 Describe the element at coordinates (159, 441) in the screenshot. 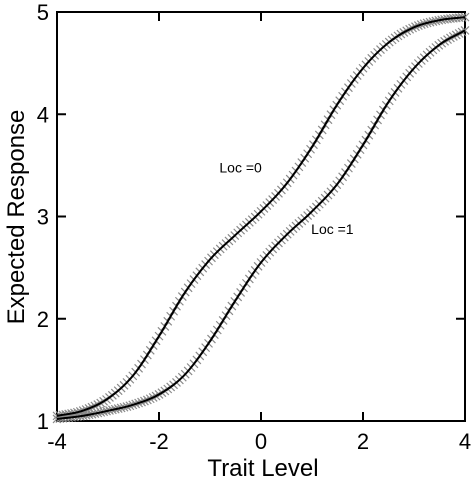

I see `x-tick-label: -2` at that location.